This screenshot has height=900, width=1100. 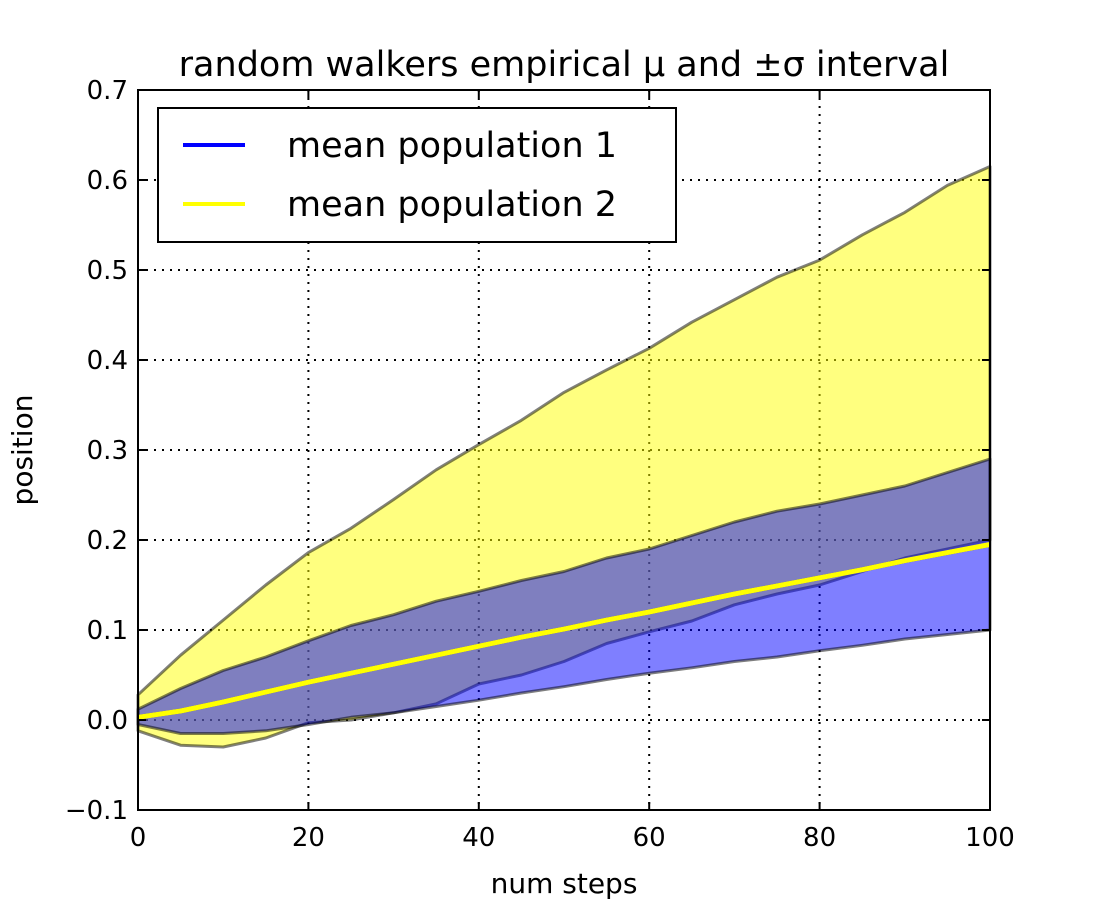 What do you see at coordinates (138, 838) in the screenshot?
I see `x-tick-label: 0` at bounding box center [138, 838].